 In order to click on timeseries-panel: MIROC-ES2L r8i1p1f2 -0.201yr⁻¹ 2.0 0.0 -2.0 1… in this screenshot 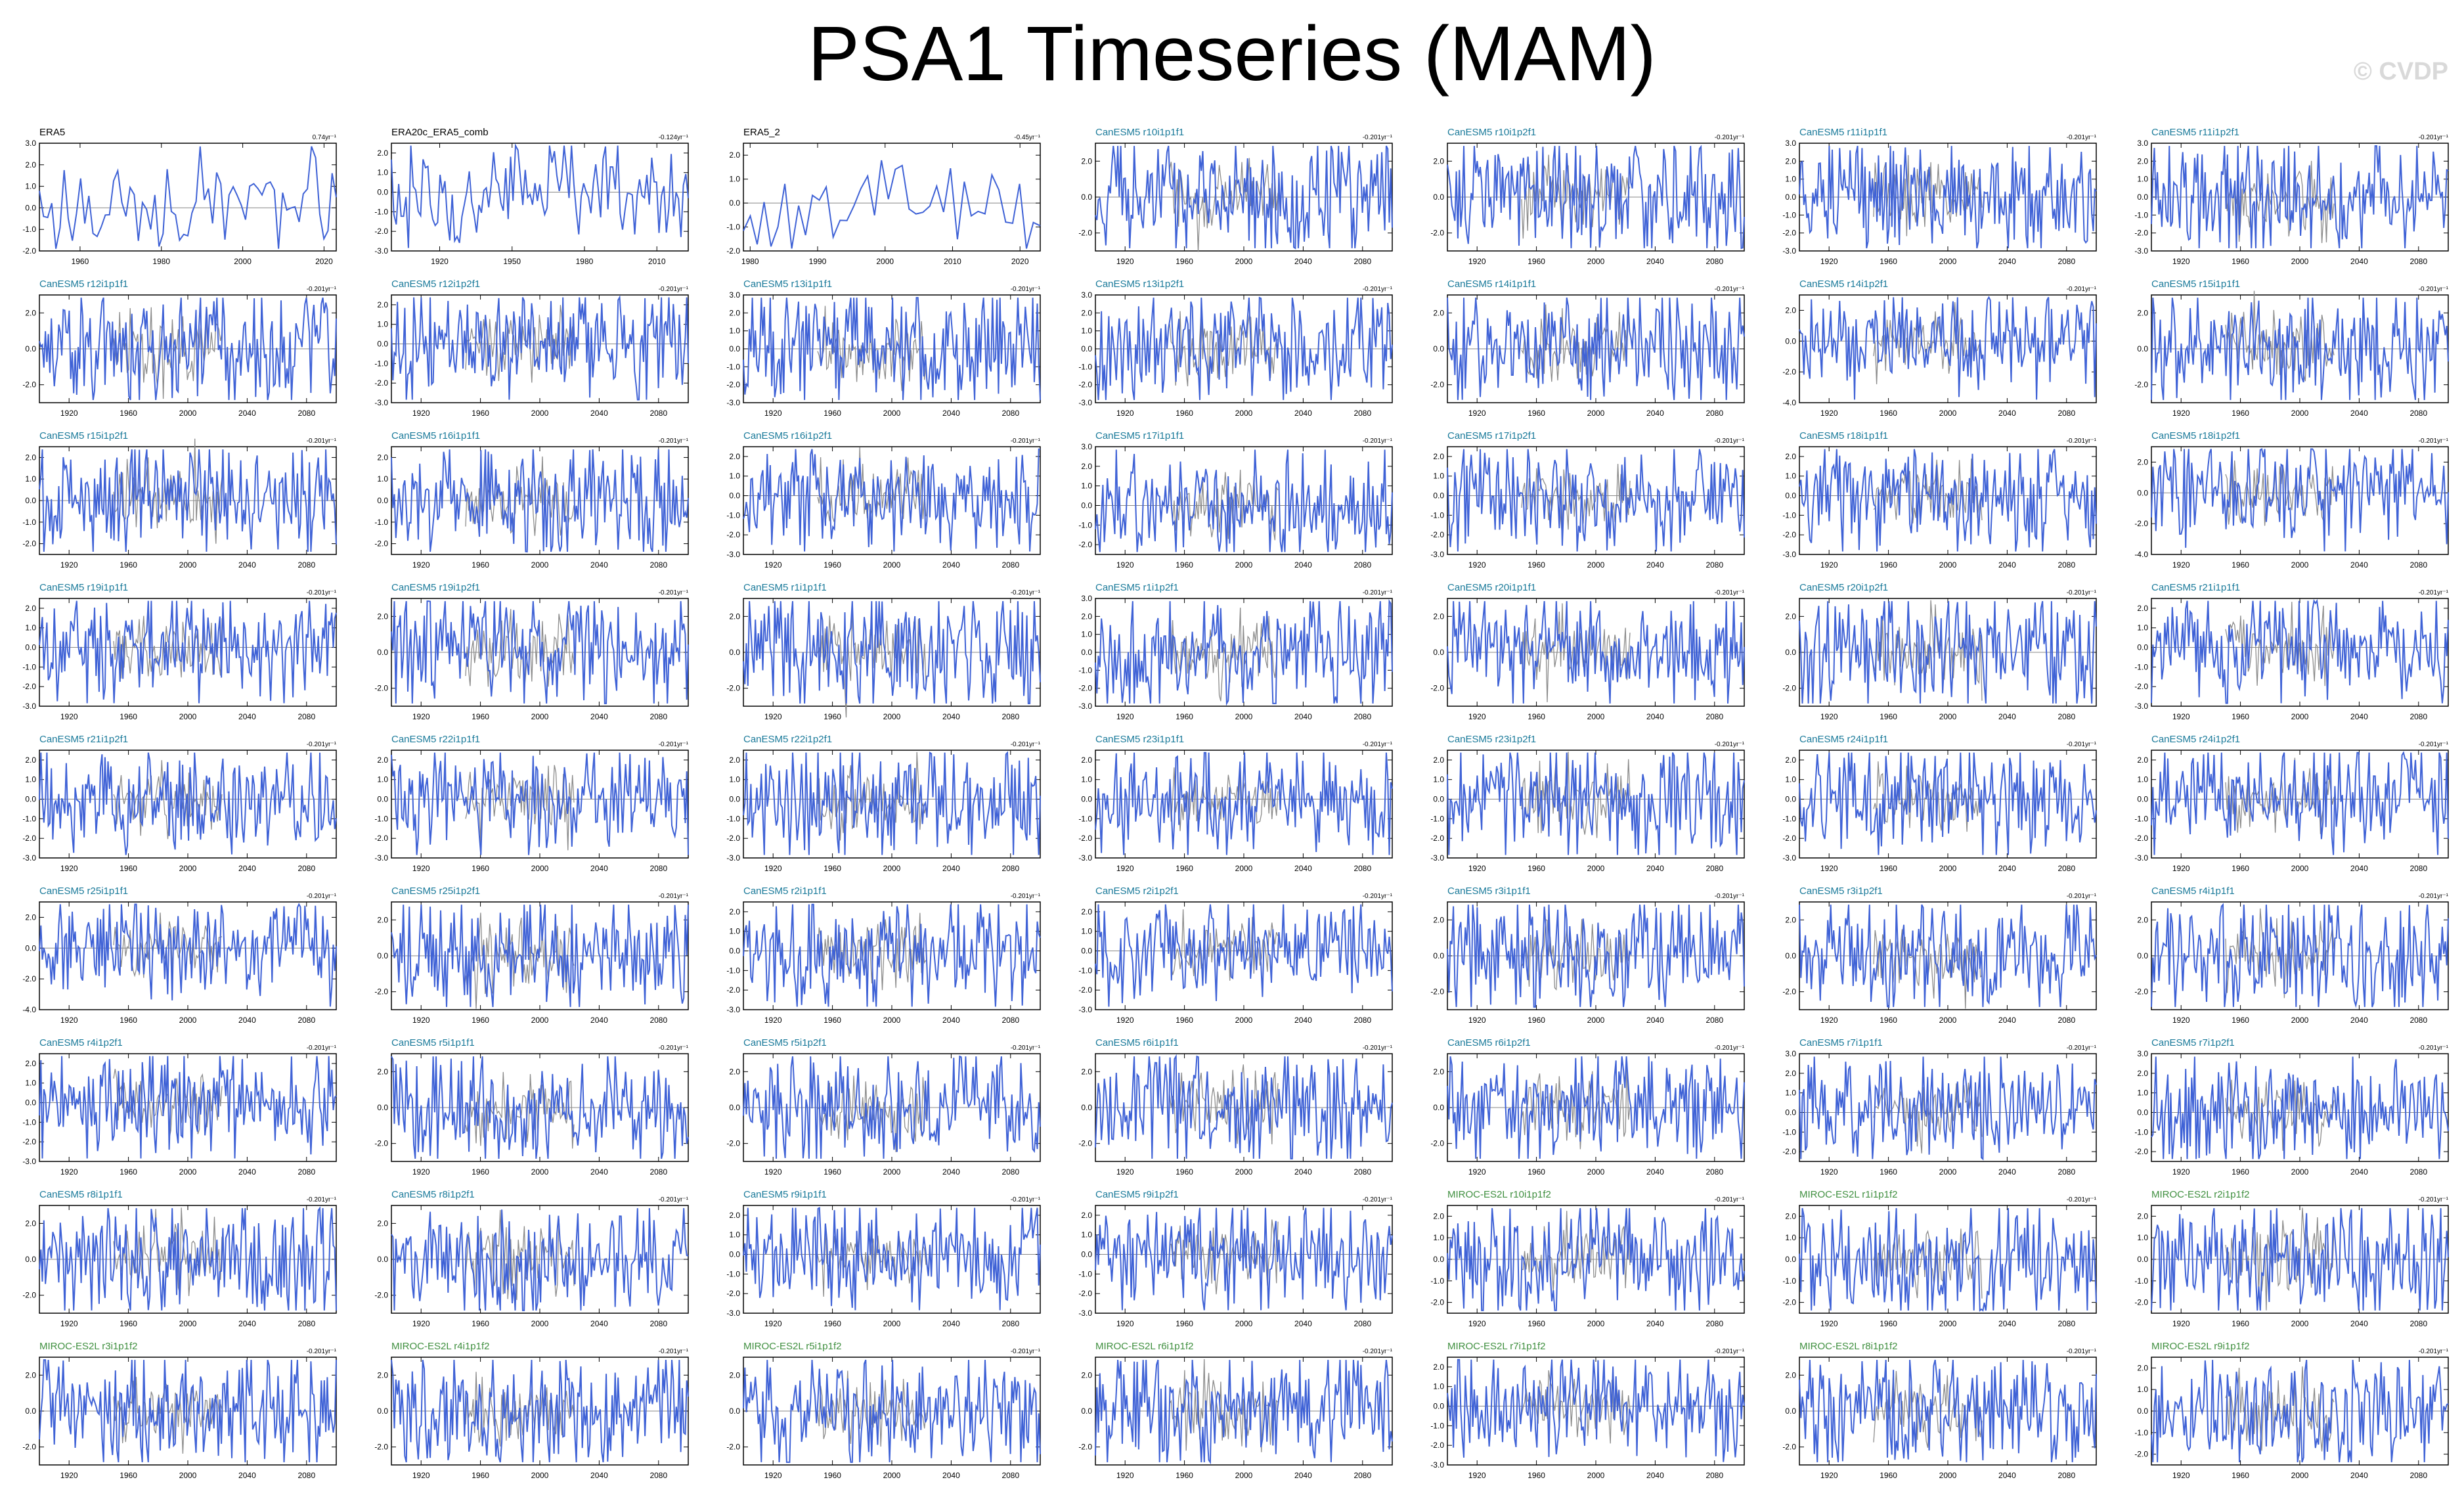, I will do `click(1939, 1410)`.